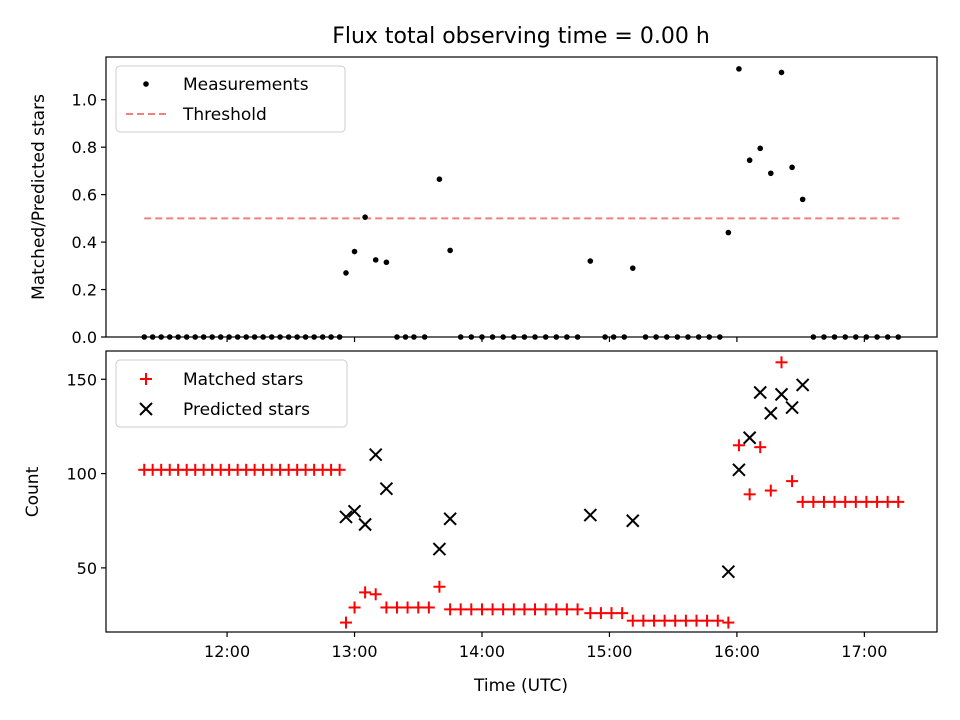 This screenshot has height=720, width=960. I want to click on ratio-y-tick-label: 0.8, so click(84, 147).